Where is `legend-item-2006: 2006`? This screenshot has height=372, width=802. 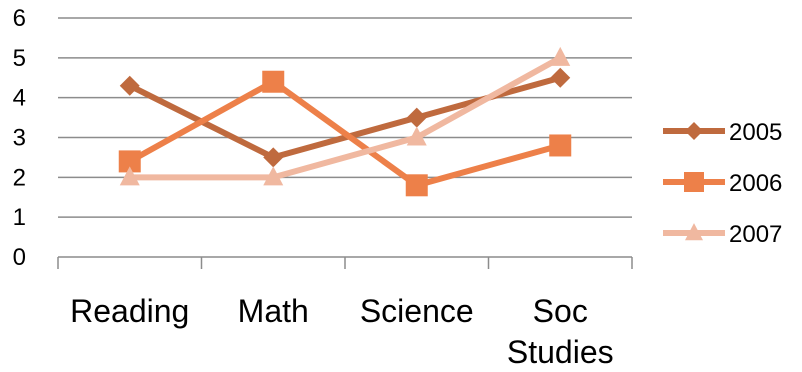
legend-item-2006: 2006 is located at coordinates (722, 183).